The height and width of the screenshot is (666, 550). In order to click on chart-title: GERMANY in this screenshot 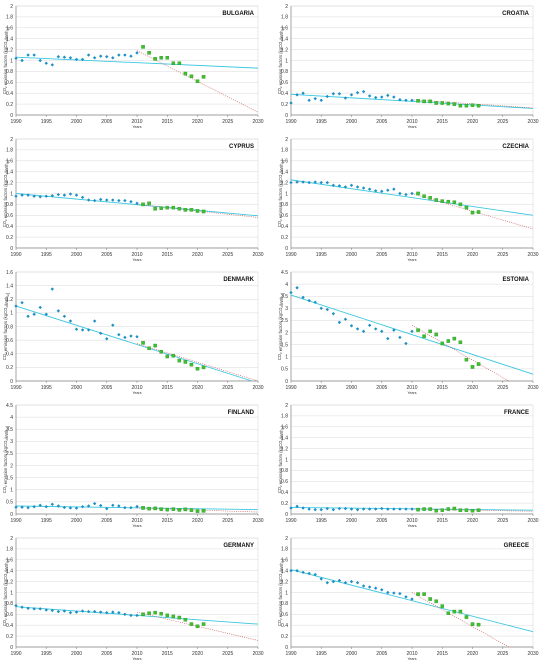, I will do `click(238, 546)`.